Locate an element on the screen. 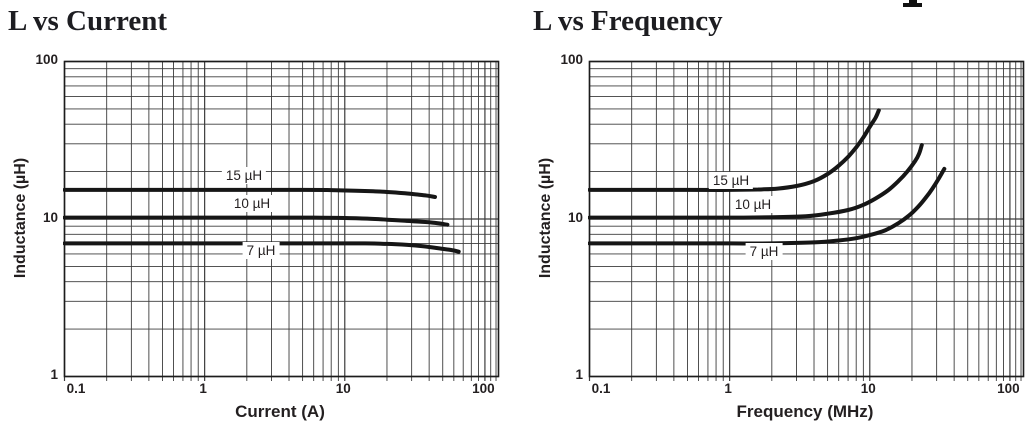 The width and height of the screenshot is (1033, 447). curve-7-µH is located at coordinates (767, 206).